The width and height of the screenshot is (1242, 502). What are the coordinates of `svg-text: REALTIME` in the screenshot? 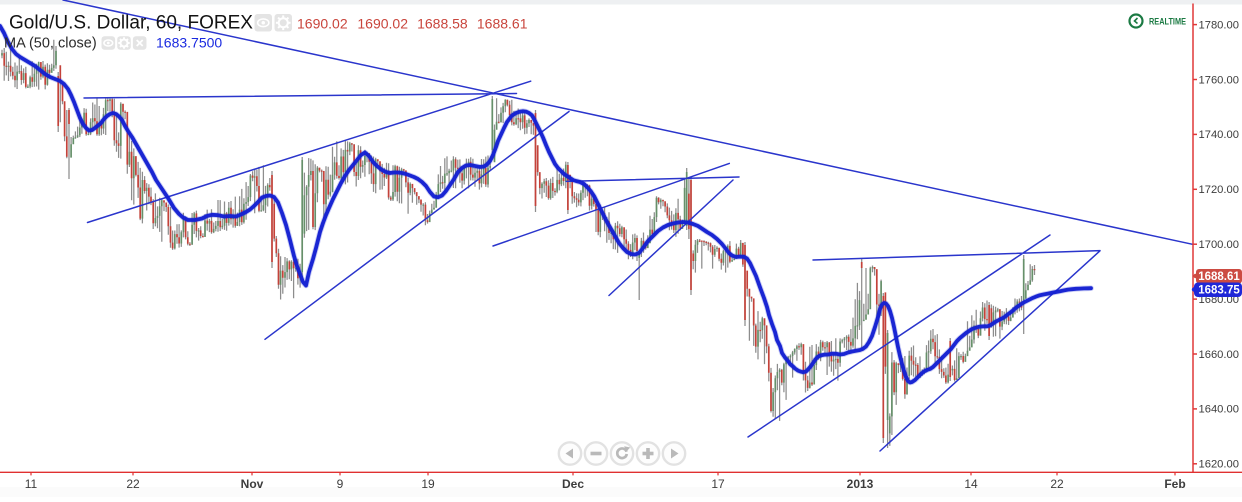 It's located at (1167, 22).